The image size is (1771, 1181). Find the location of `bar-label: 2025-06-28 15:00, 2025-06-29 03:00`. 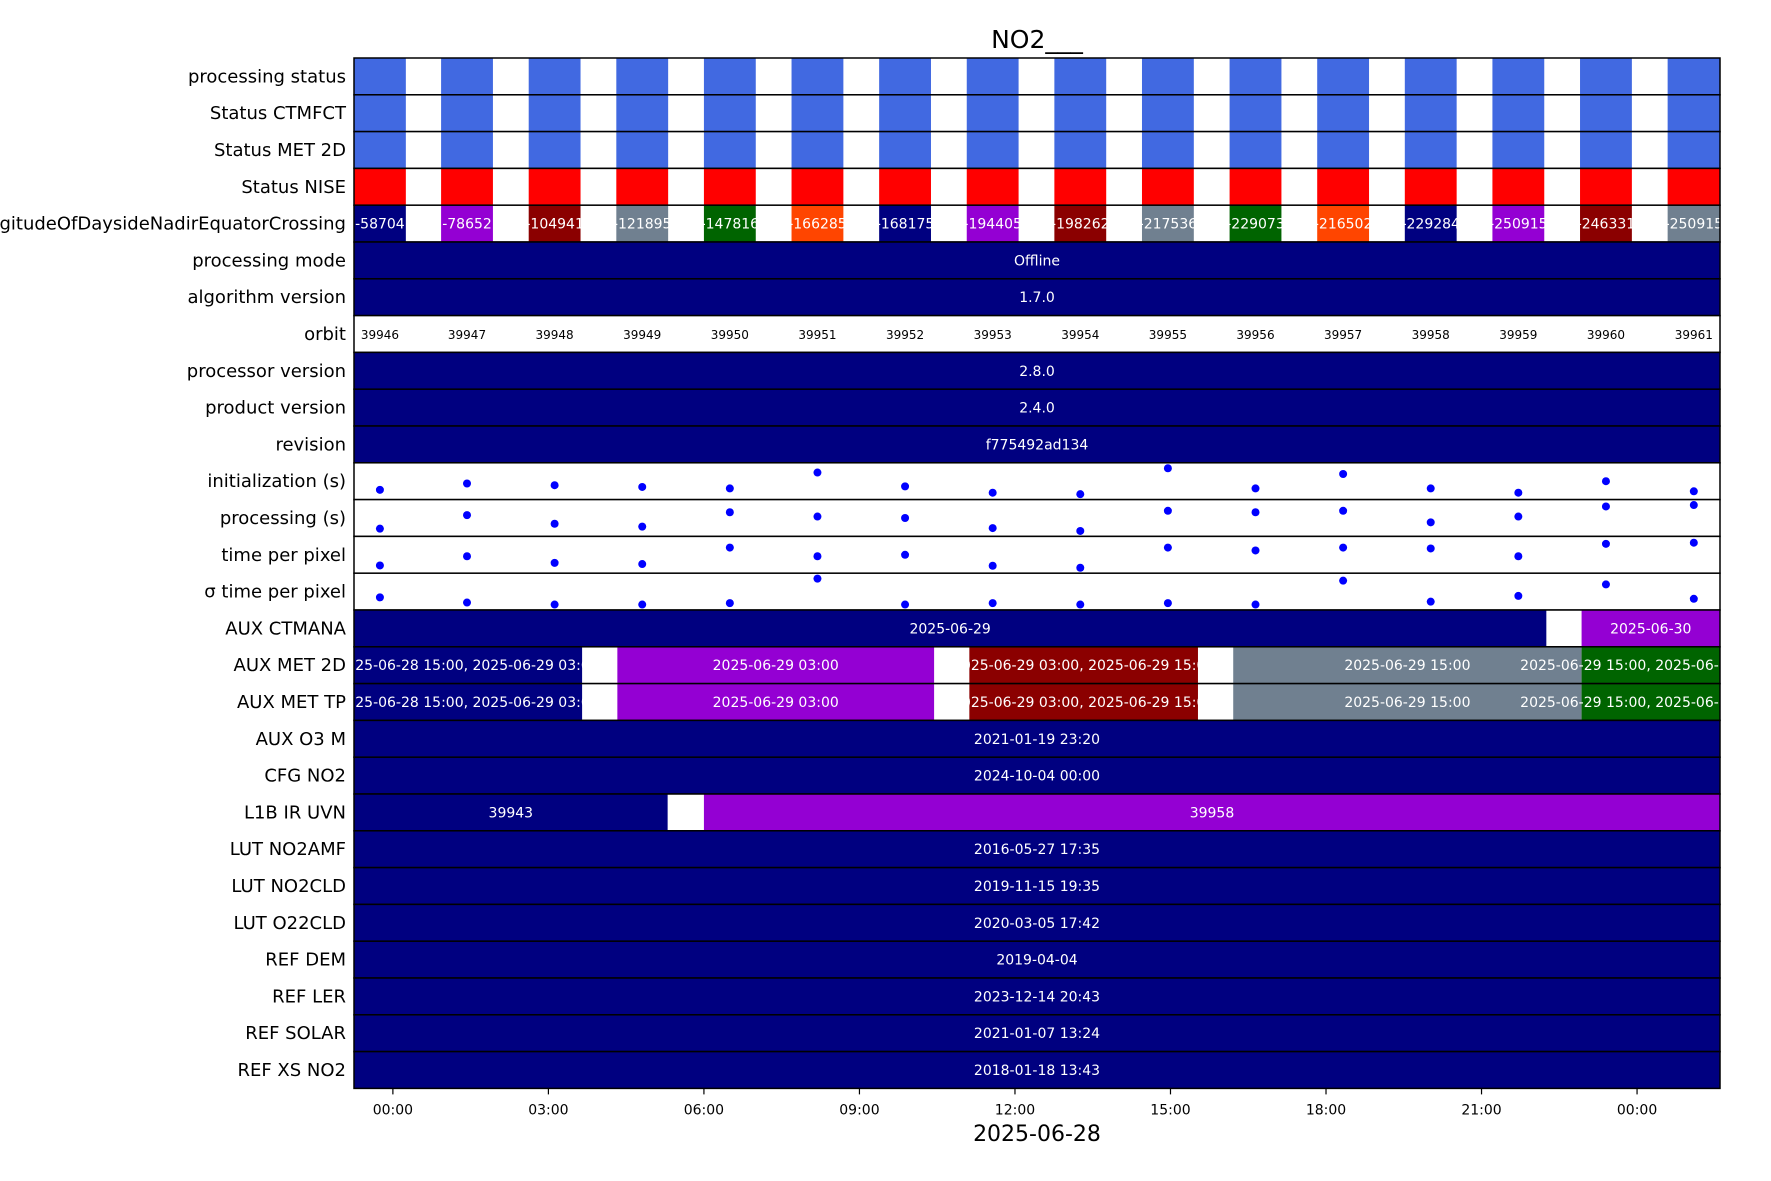

bar-label: 2025-06-28 15:00, 2025-06-29 03:00 is located at coordinates (467, 703).